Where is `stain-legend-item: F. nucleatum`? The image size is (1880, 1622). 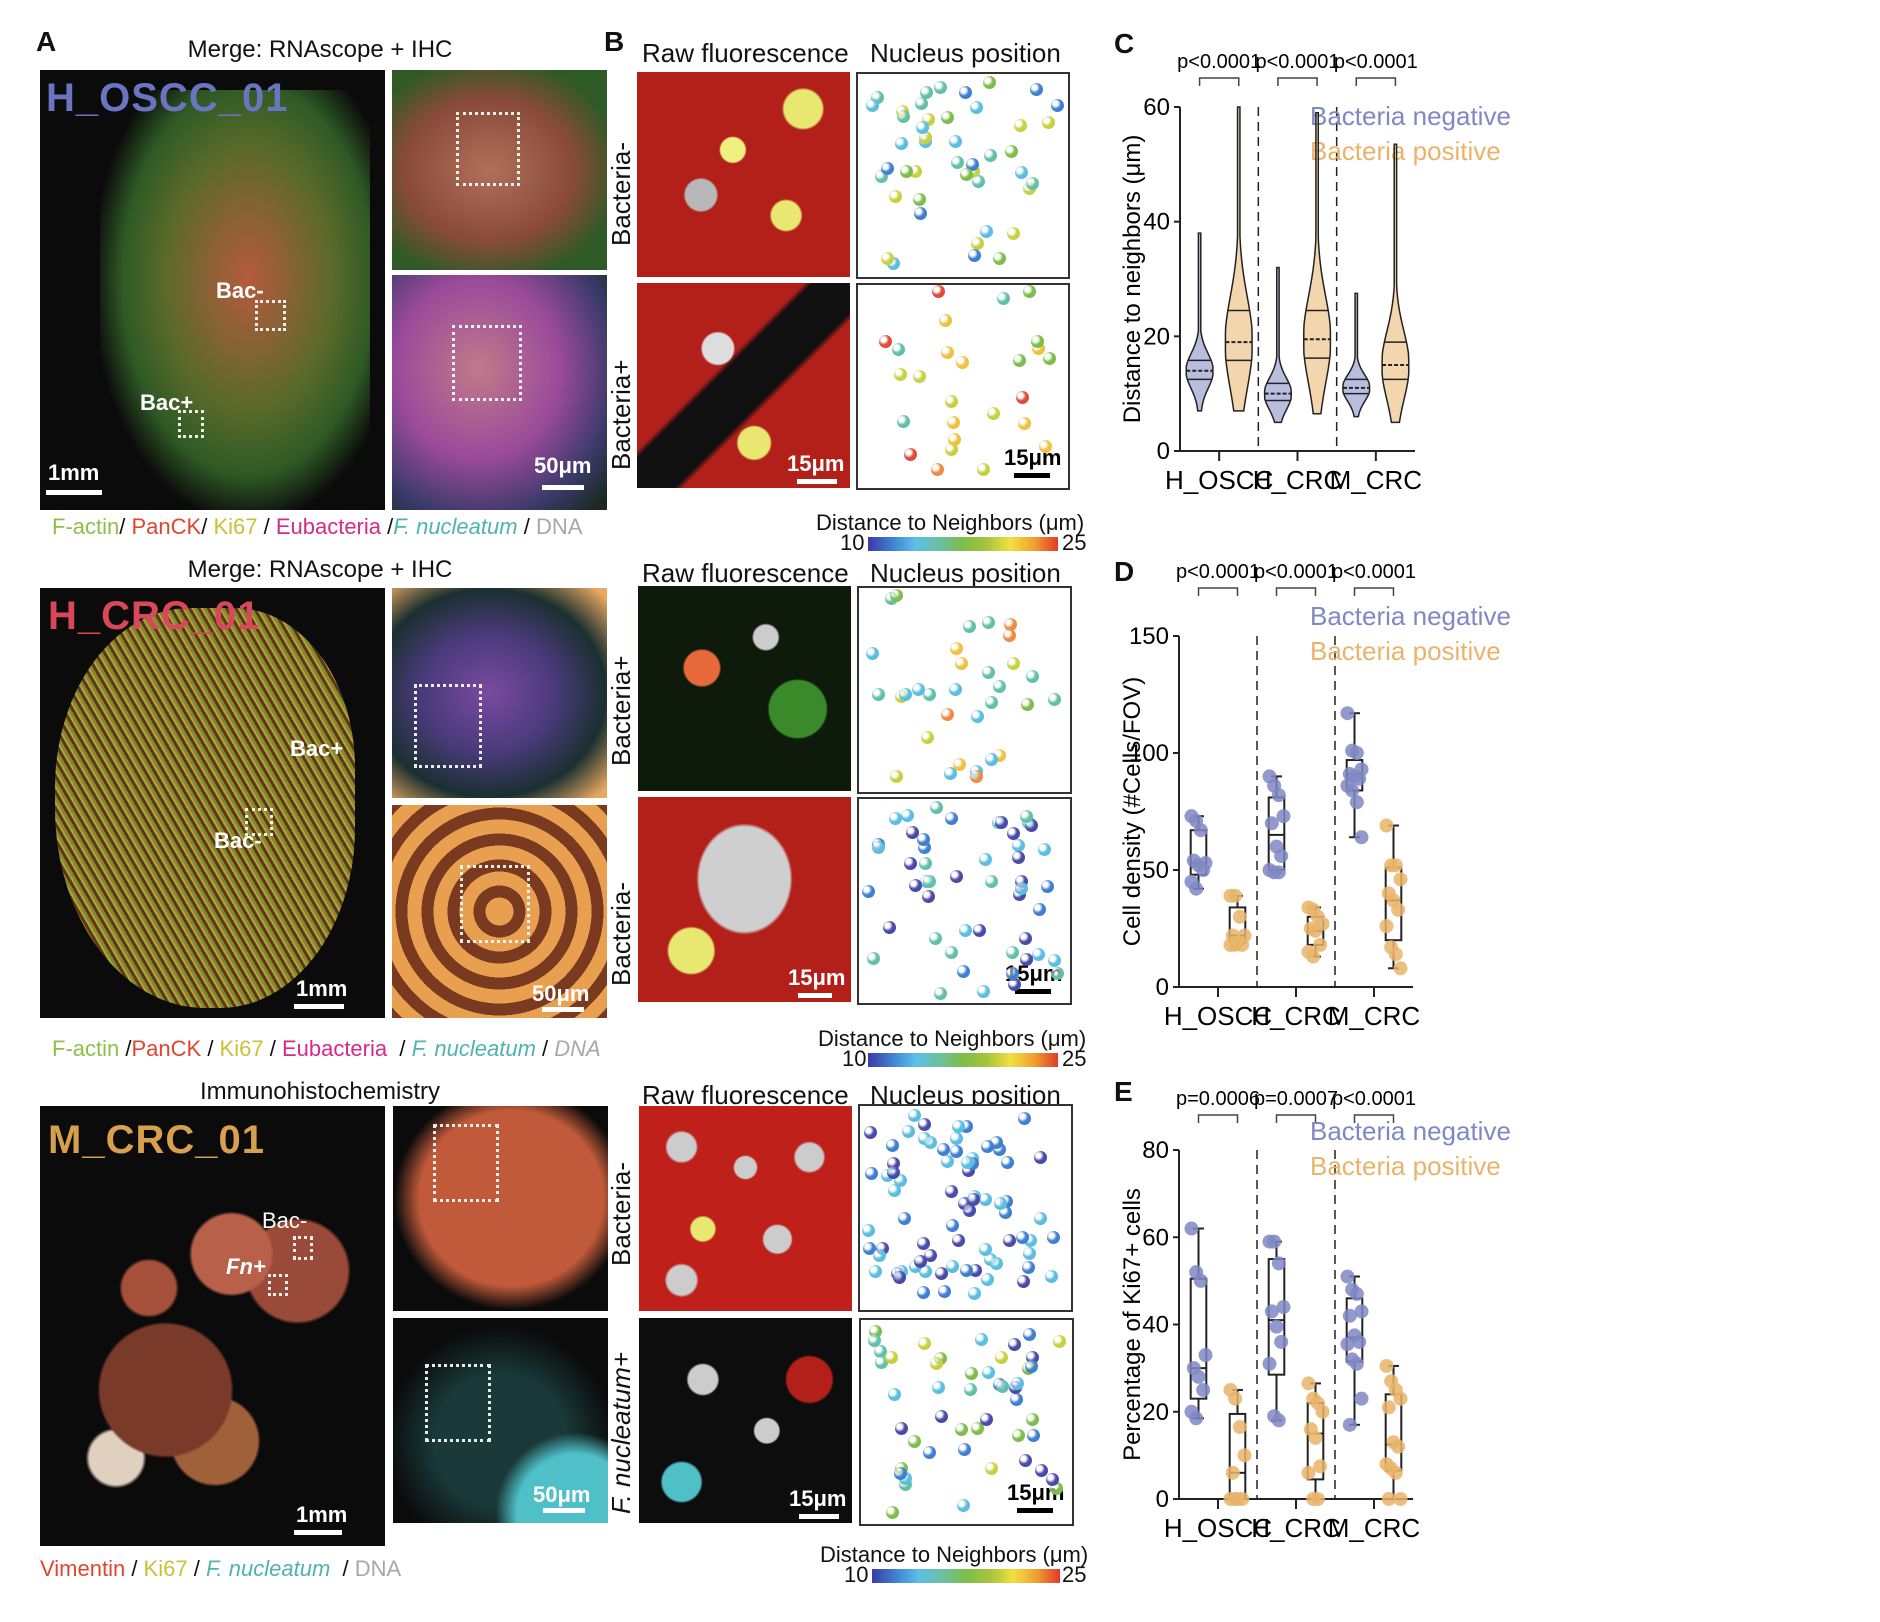 stain-legend-item: F. nucleatum is located at coordinates (268, 1568).